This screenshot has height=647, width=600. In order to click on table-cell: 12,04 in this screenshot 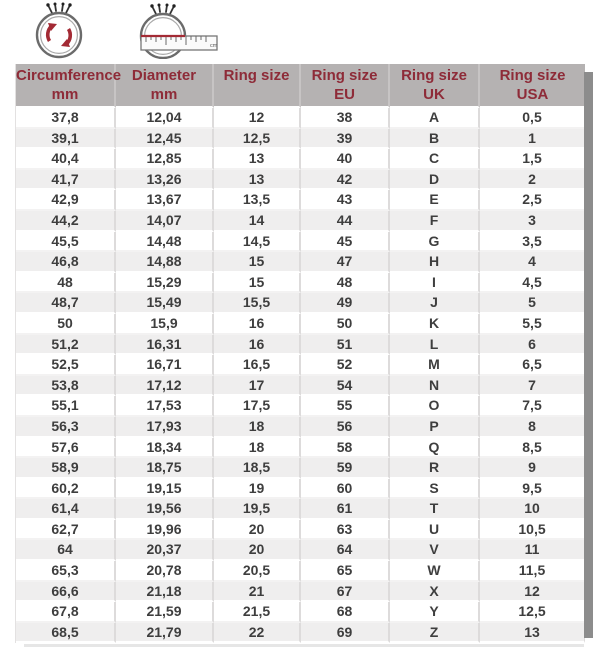, I will do `click(165, 118)`.